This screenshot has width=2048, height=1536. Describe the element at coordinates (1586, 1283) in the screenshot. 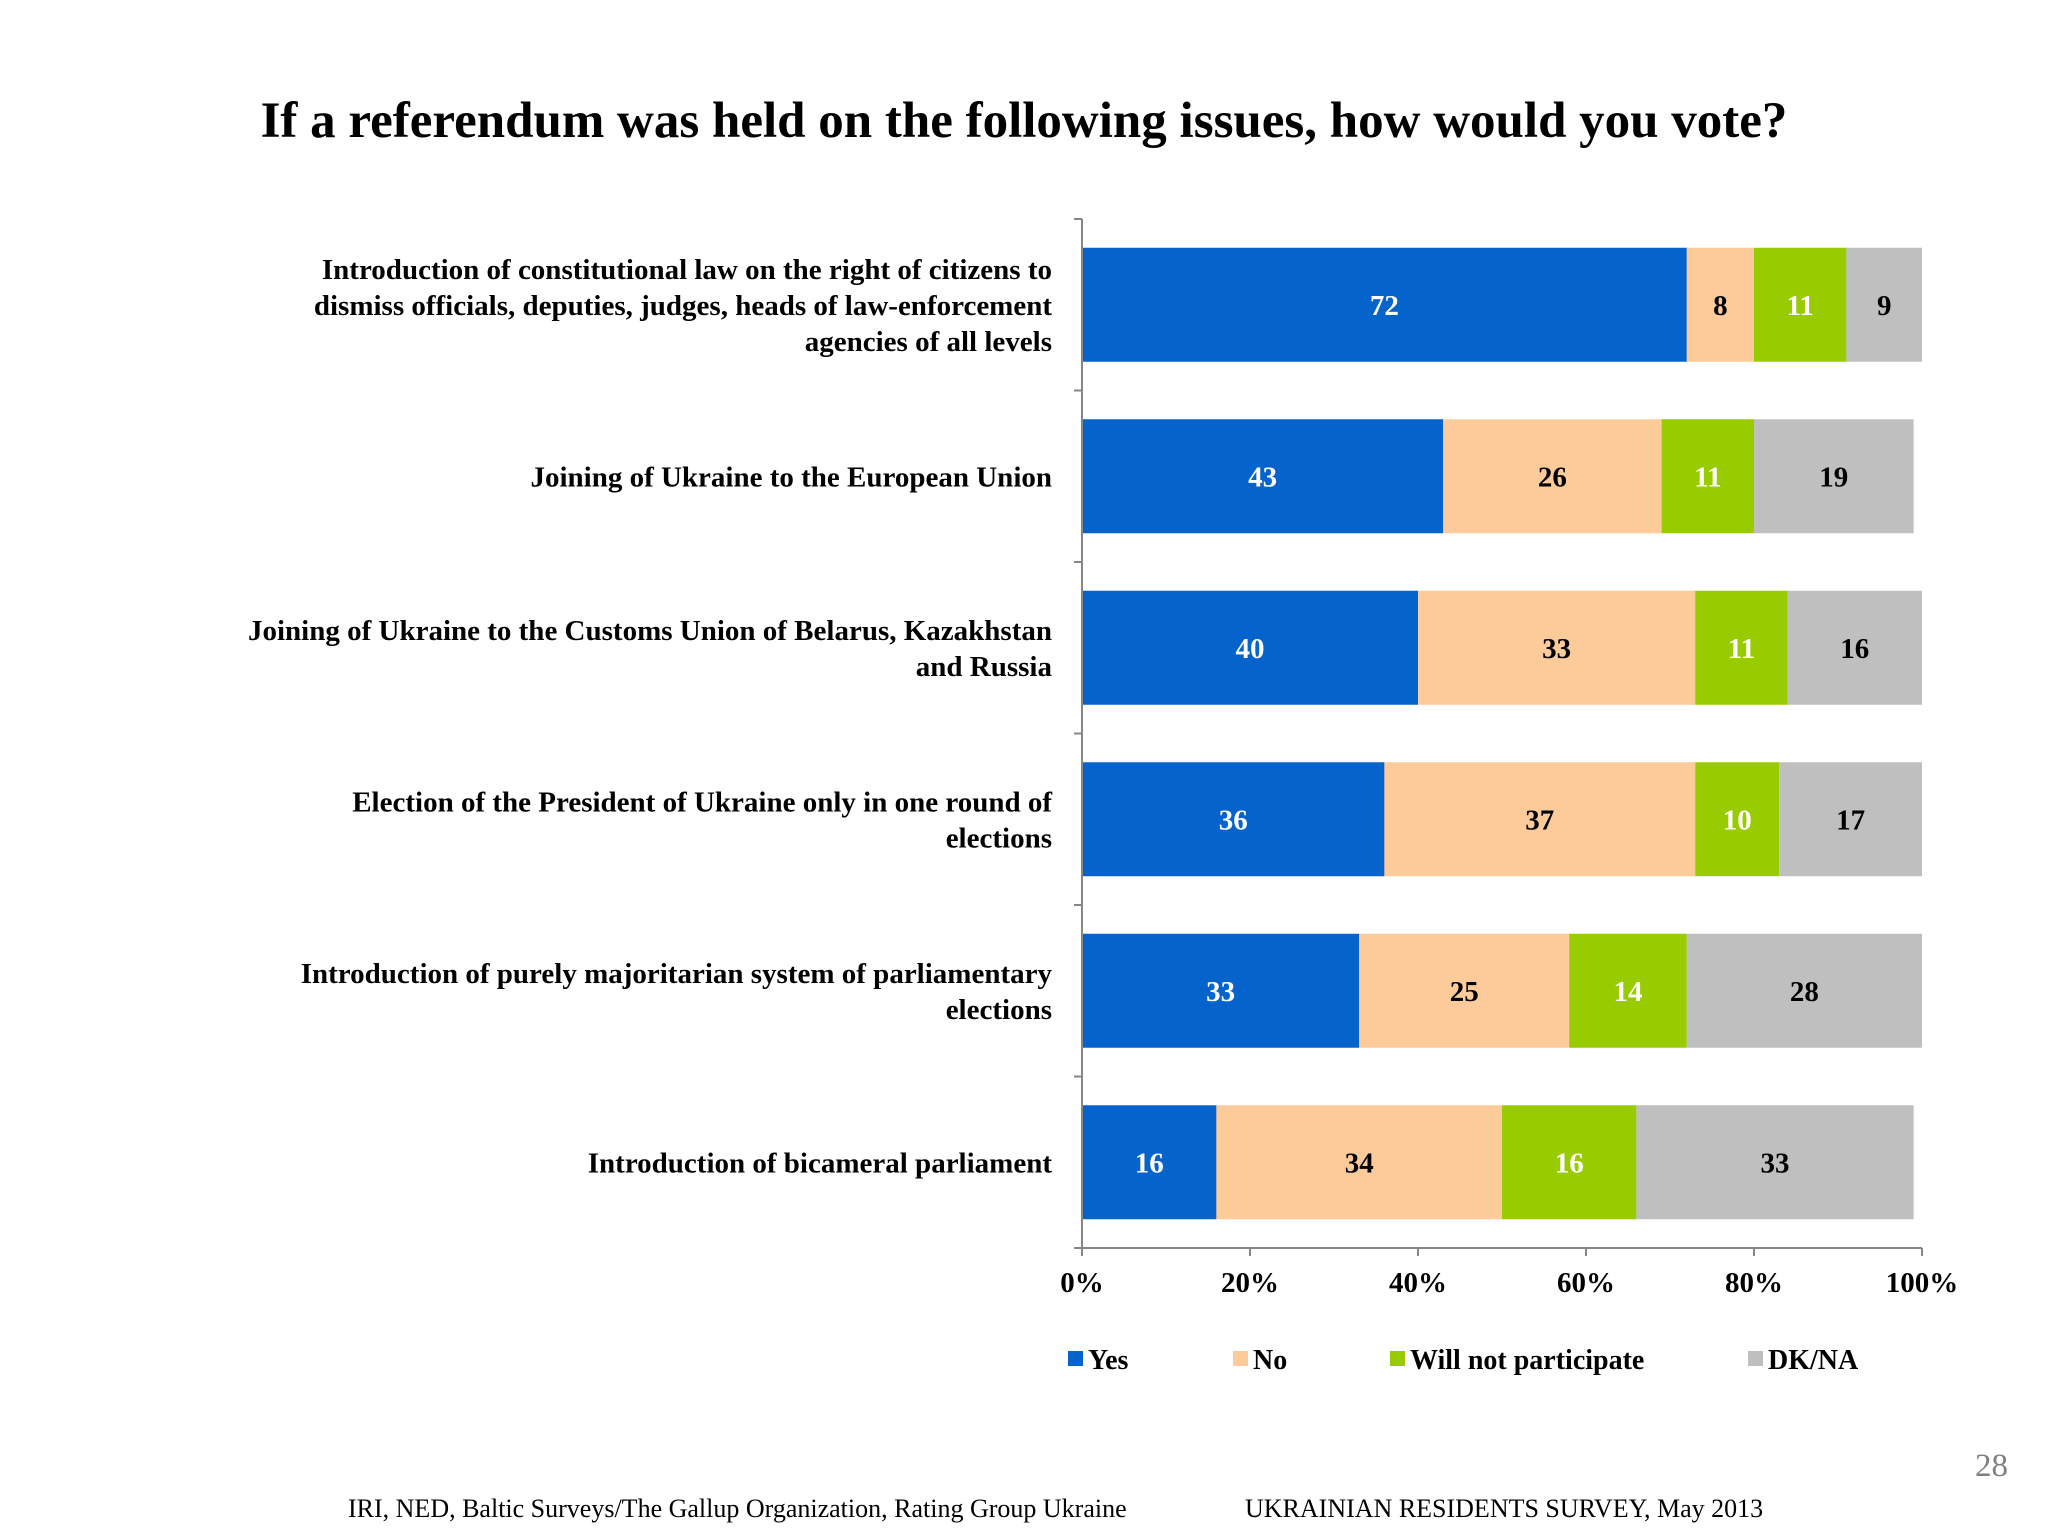

I see `x-tick-label: 60%` at that location.